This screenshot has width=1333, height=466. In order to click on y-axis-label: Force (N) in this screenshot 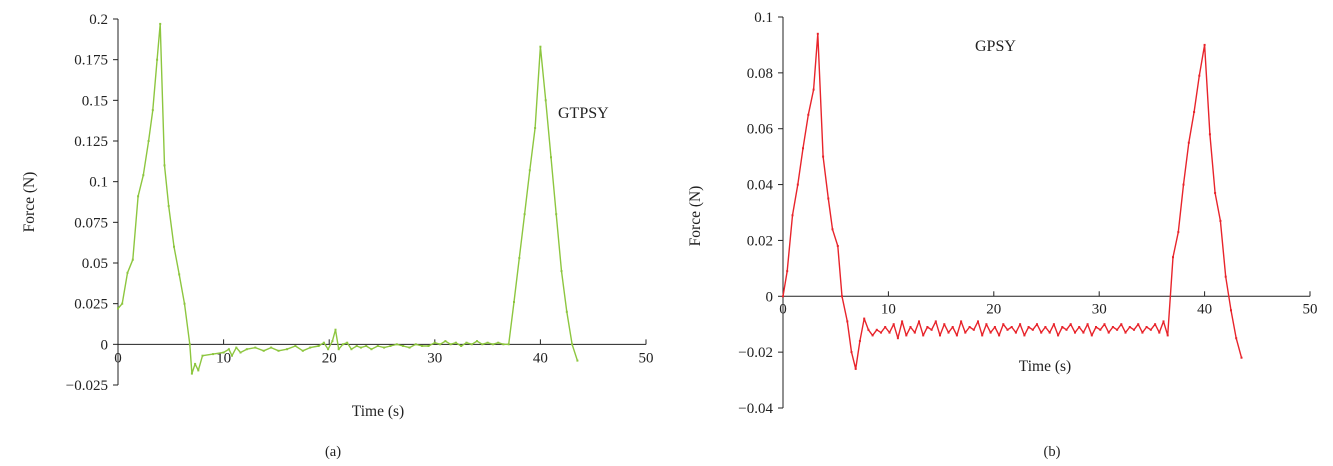, I will do `click(695, 216)`.